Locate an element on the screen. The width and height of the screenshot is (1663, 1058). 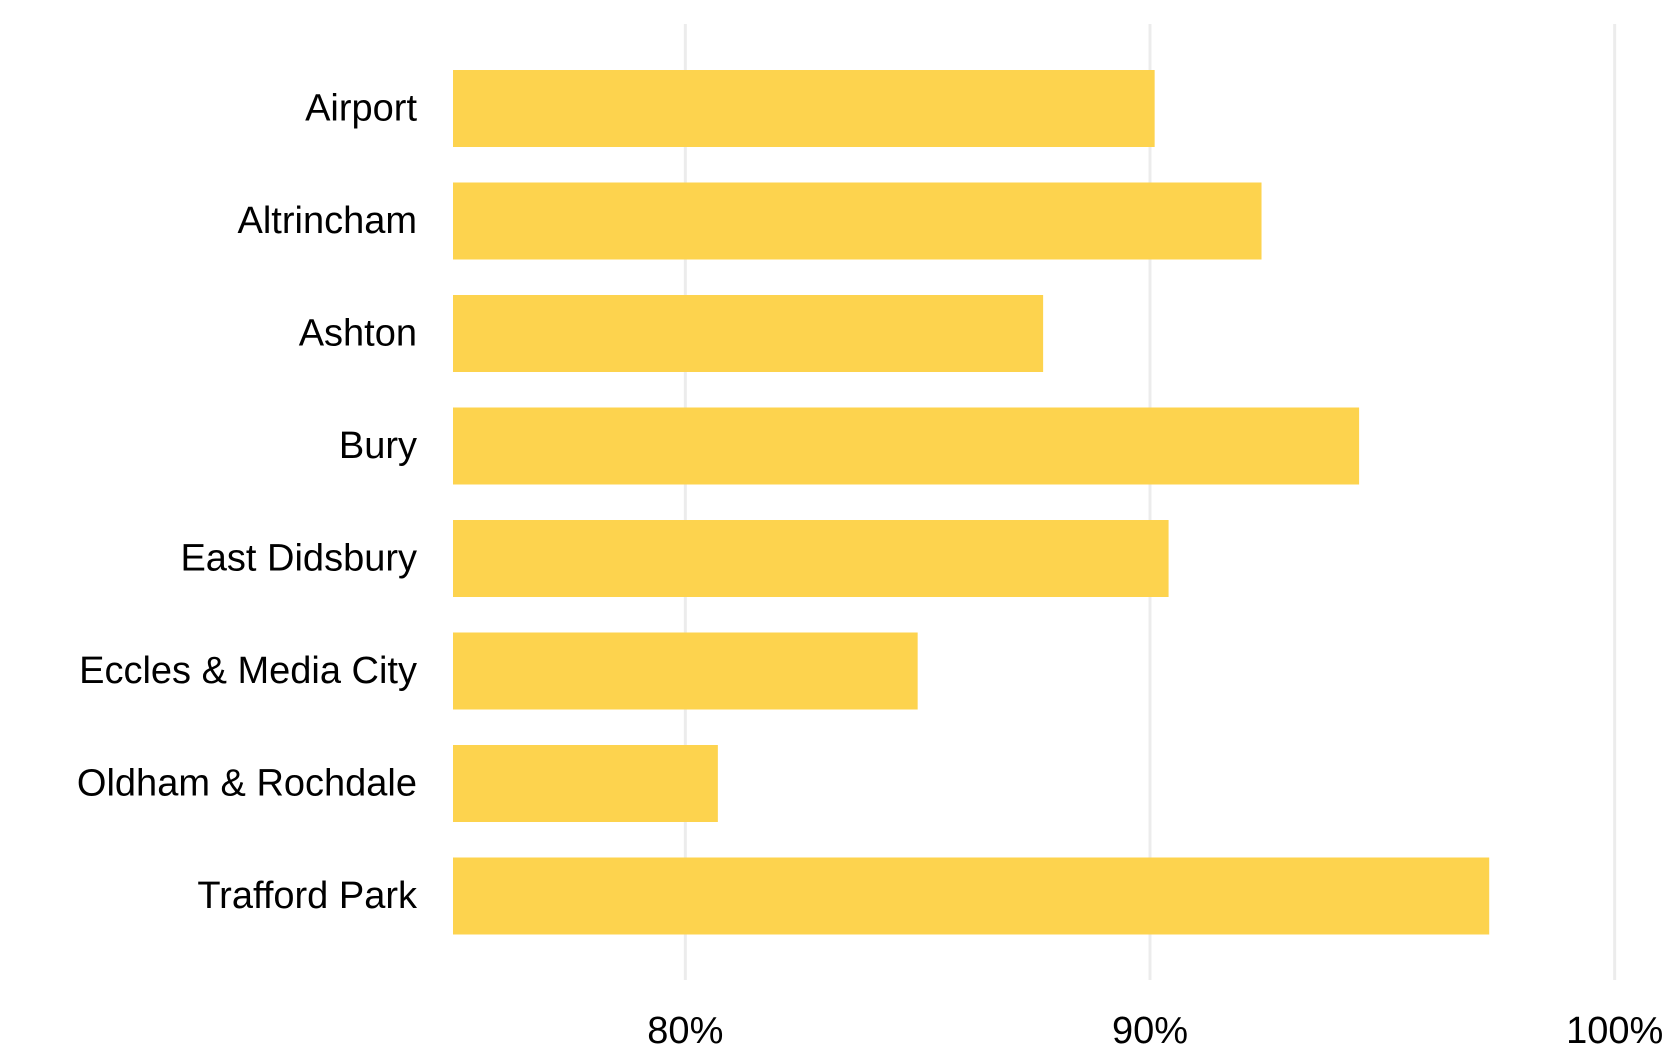
bar-airport is located at coordinates (804, 108).